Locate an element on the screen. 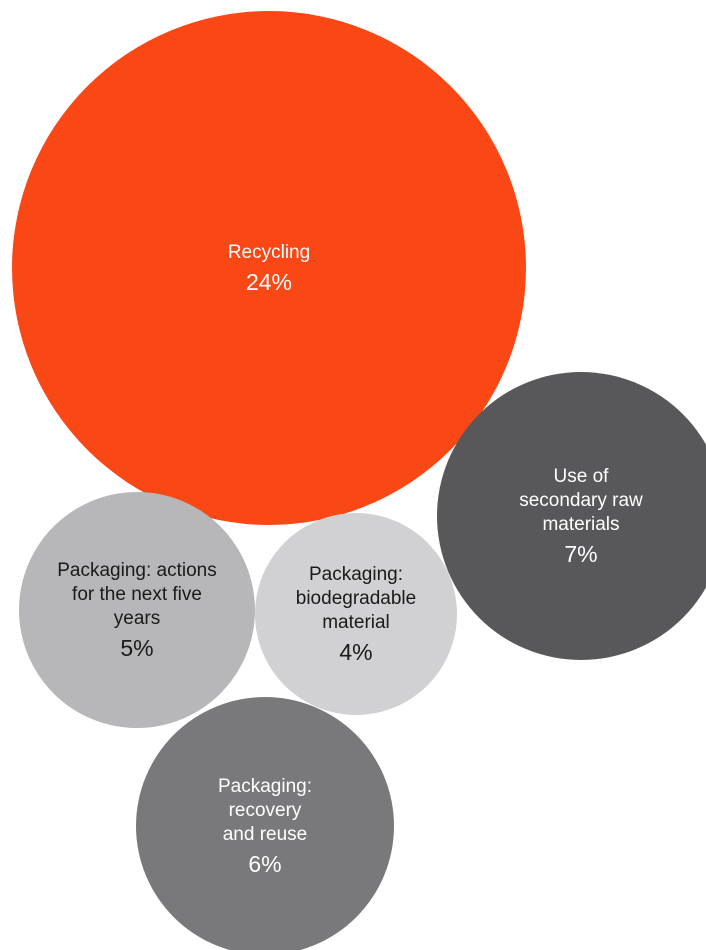 The image size is (706, 950). bubble-name-line: Packaging: actions is located at coordinates (137, 570).